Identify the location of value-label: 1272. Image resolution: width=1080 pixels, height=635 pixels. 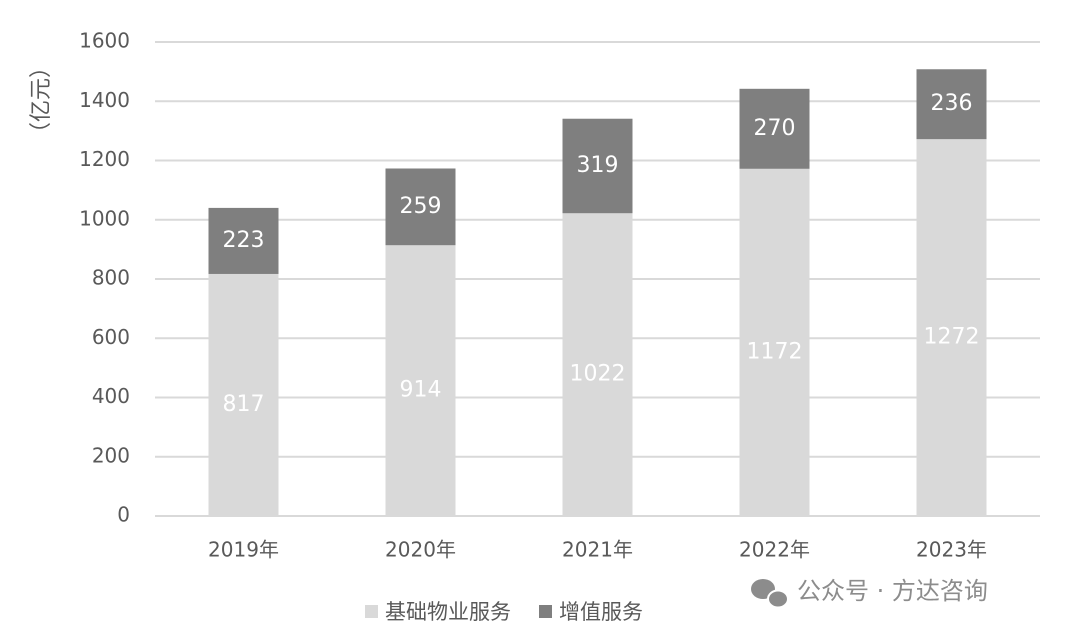
(952, 337).